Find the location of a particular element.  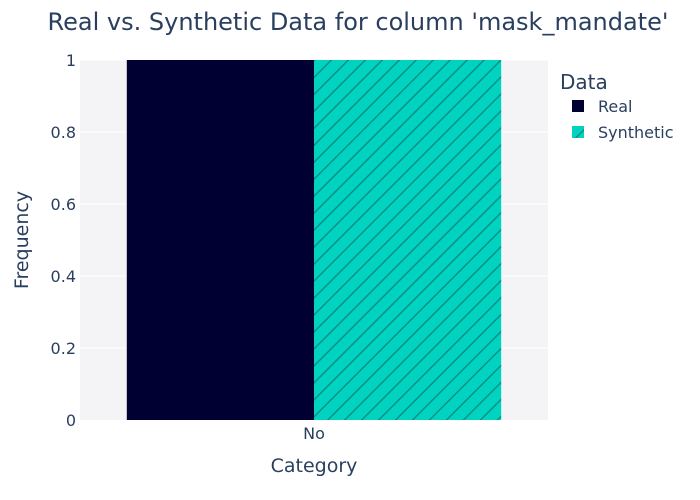

y-tick-label: 1 is located at coordinates (71, 60).